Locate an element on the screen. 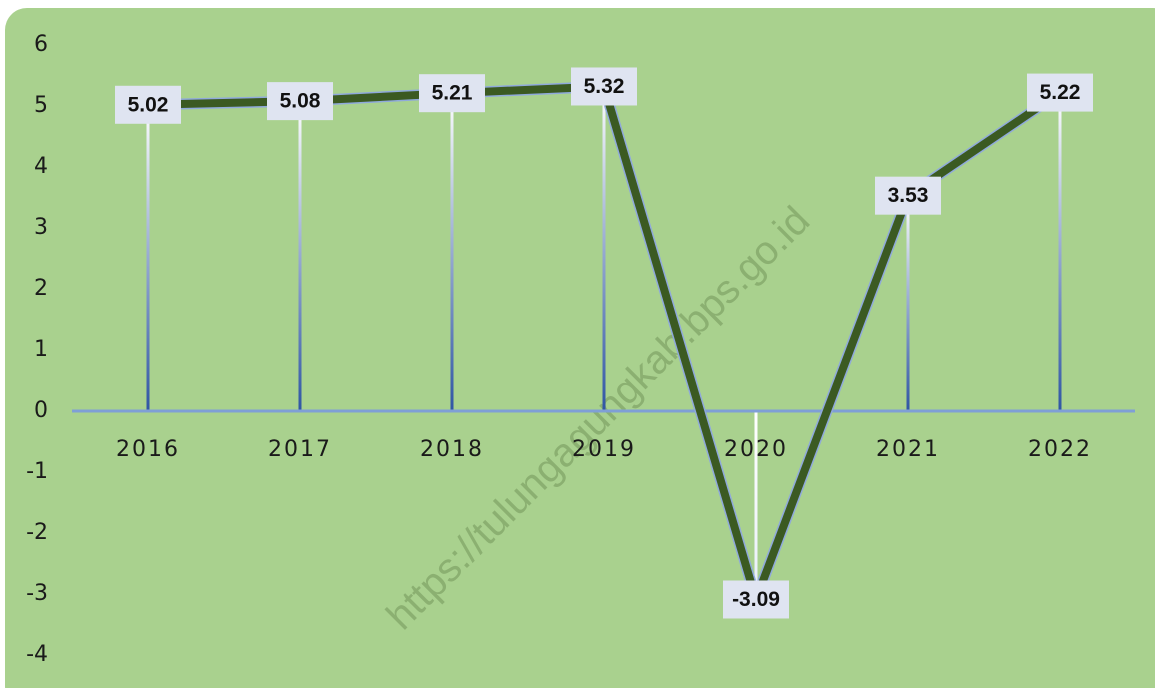  data-label-text: 5.21 is located at coordinates (452, 93).